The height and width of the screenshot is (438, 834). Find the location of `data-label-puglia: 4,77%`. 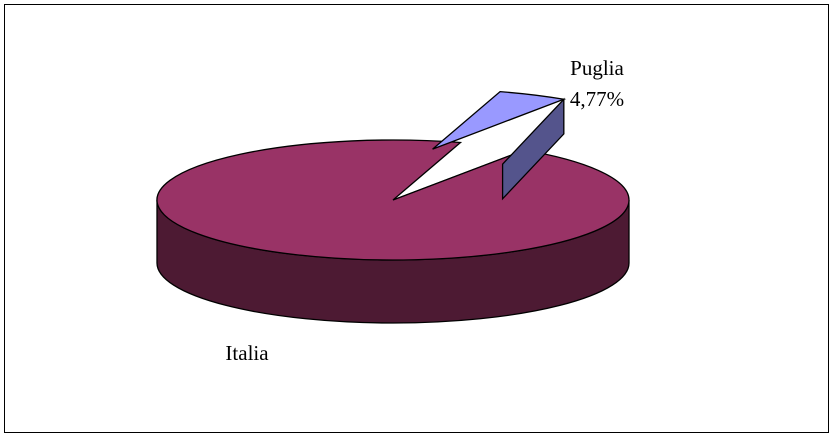

data-label-puglia: 4,77% is located at coordinates (597, 99).